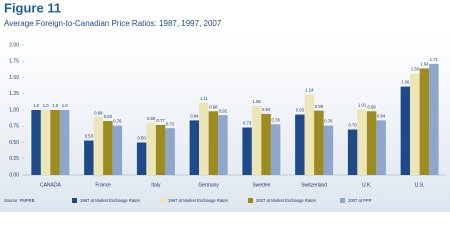 Image resolution: width=450 pixels, height=240 pixels. Describe the element at coordinates (405, 82) in the screenshot. I see `value-label: 1.36` at that location.